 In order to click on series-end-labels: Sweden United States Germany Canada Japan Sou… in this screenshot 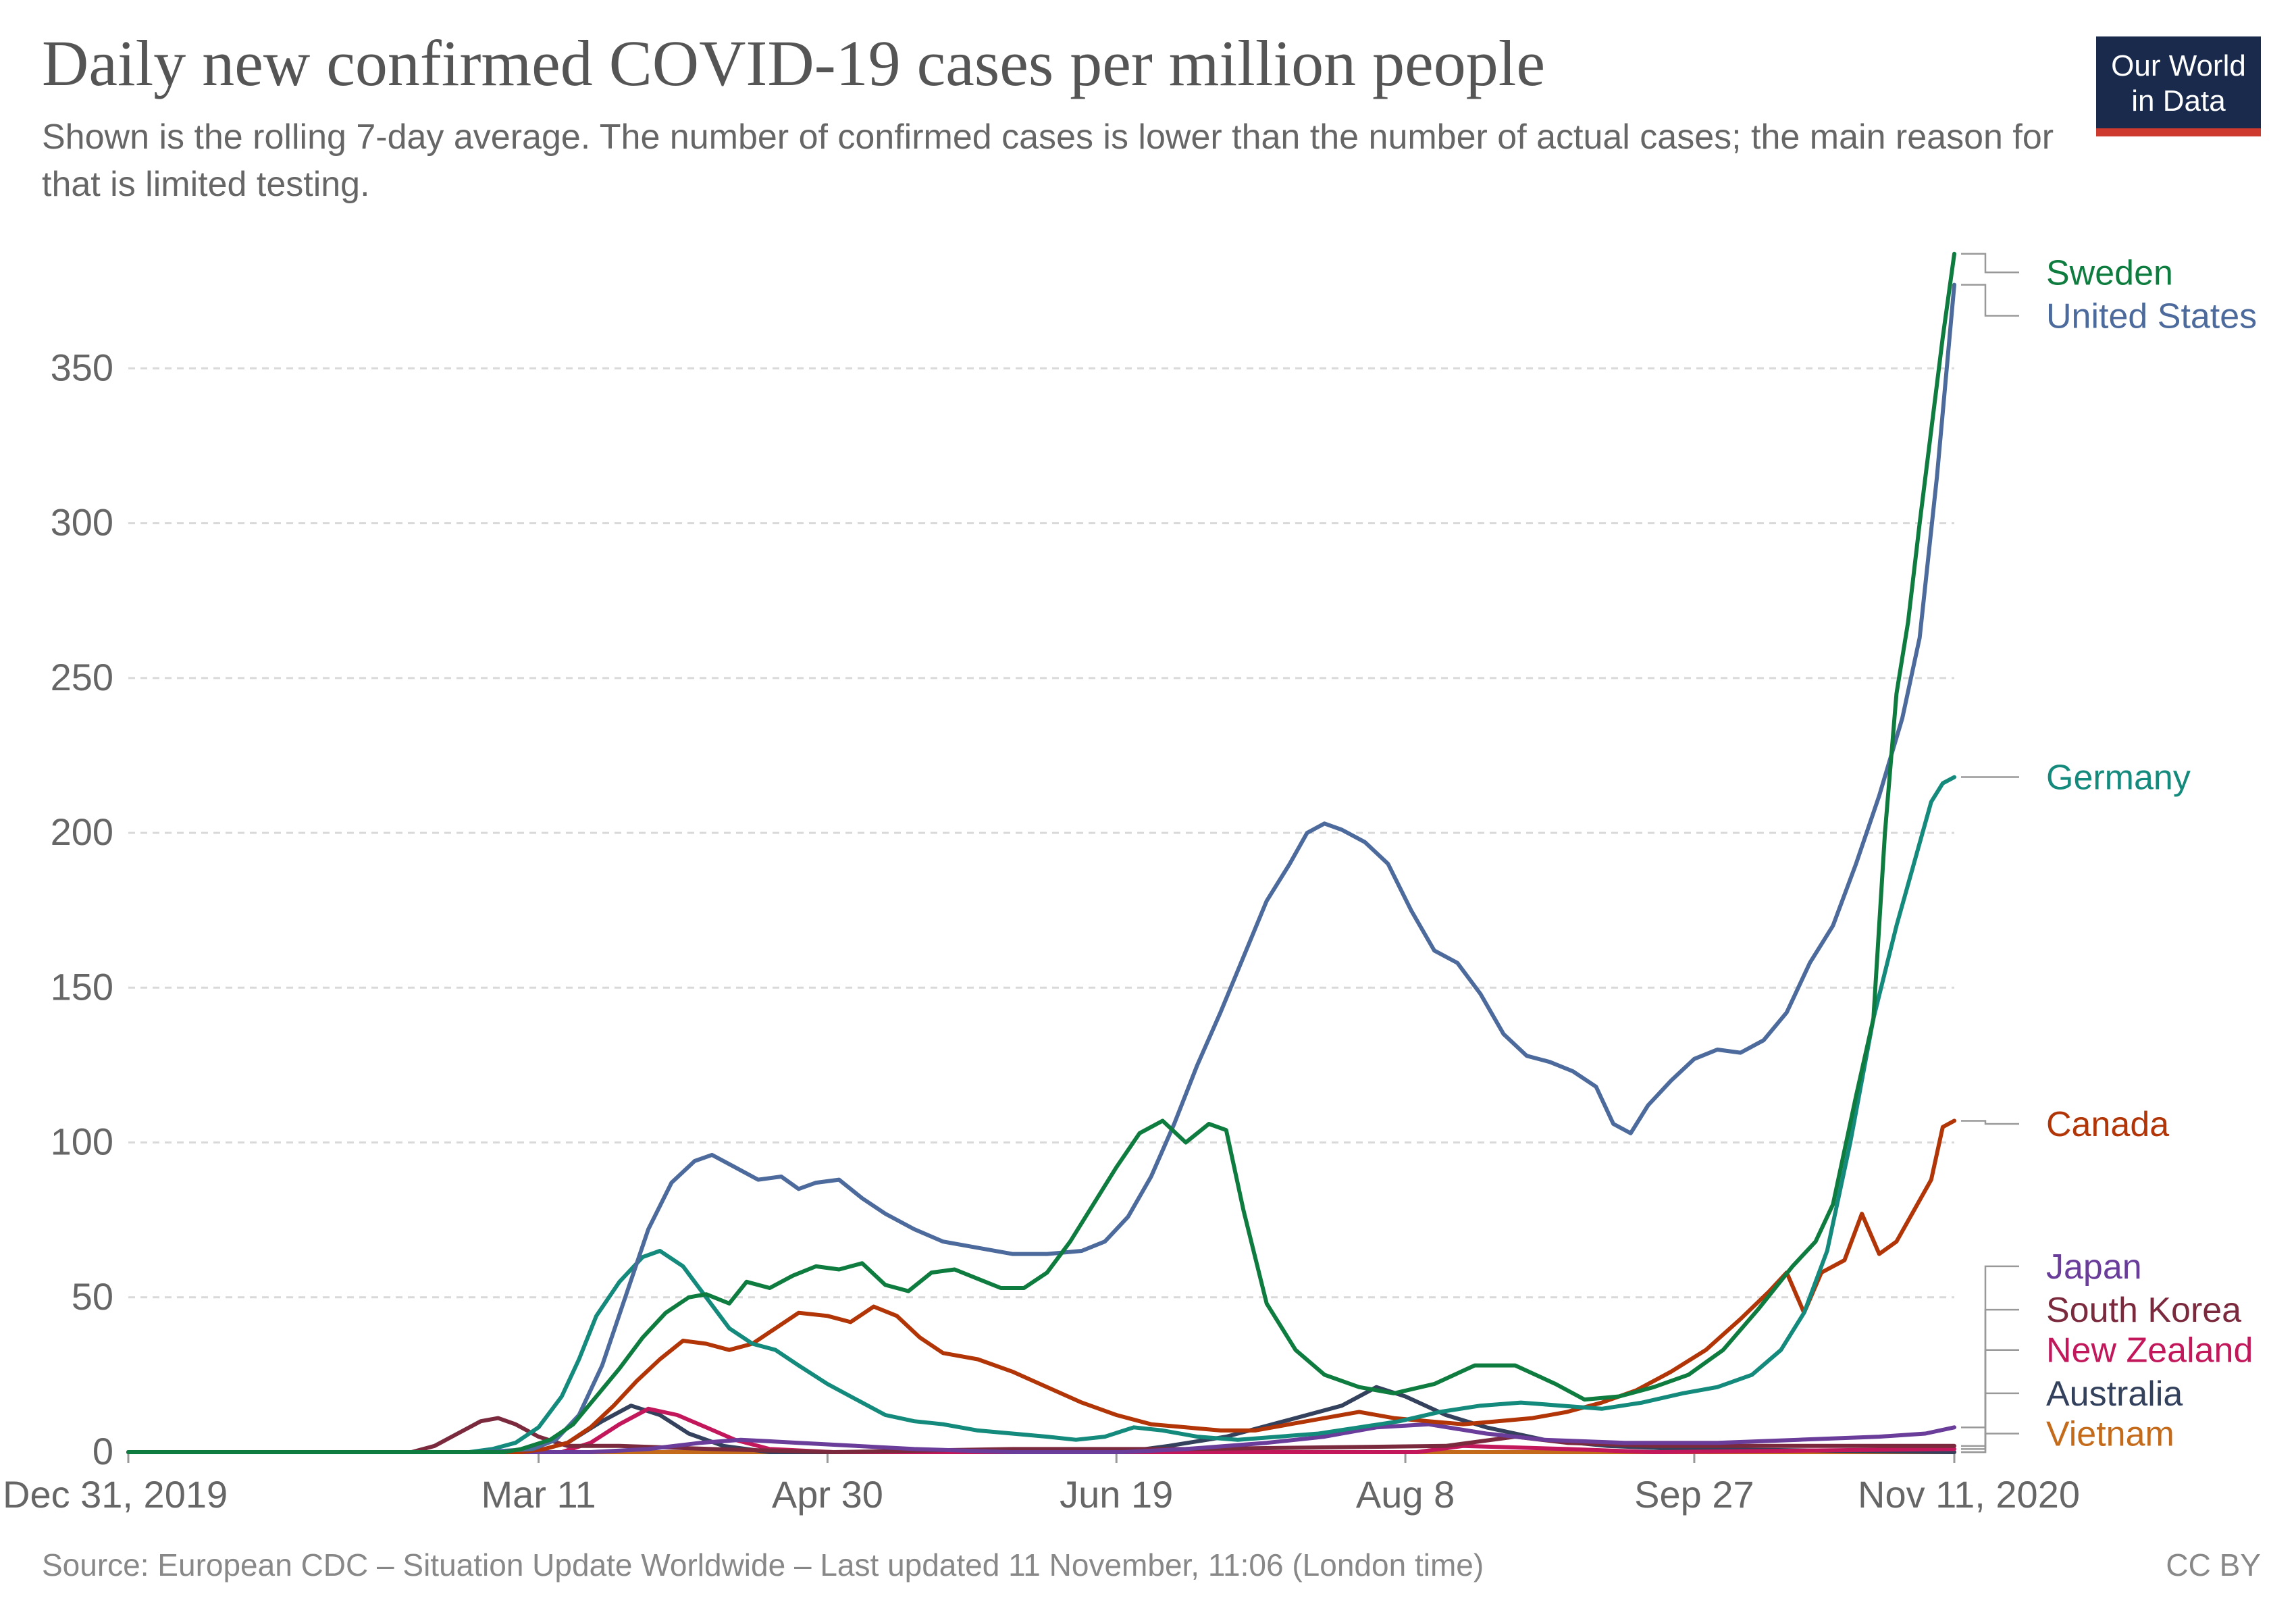, I will do `click(2109, 853)`.